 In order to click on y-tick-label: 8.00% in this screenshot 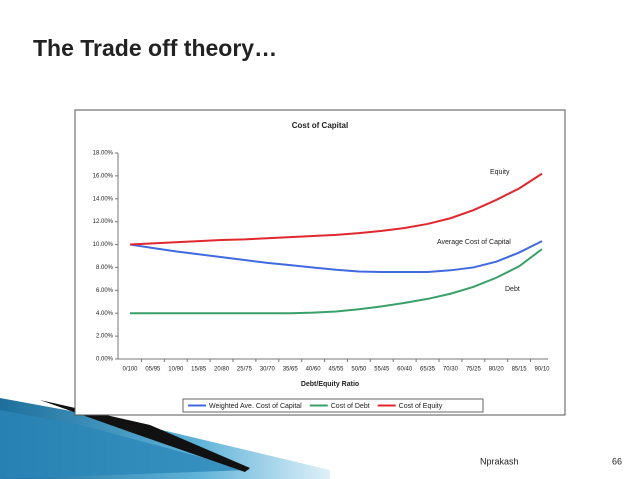, I will do `click(105, 268)`.